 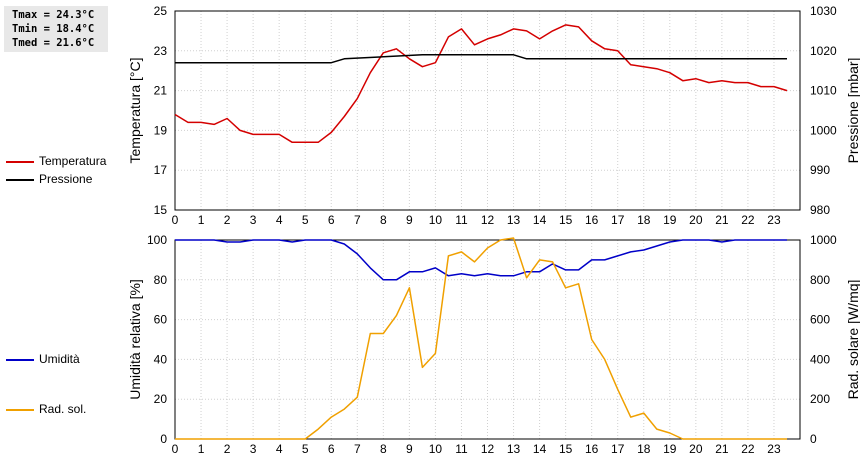 I want to click on y-tick-label-left: 100, so click(x=157, y=240).